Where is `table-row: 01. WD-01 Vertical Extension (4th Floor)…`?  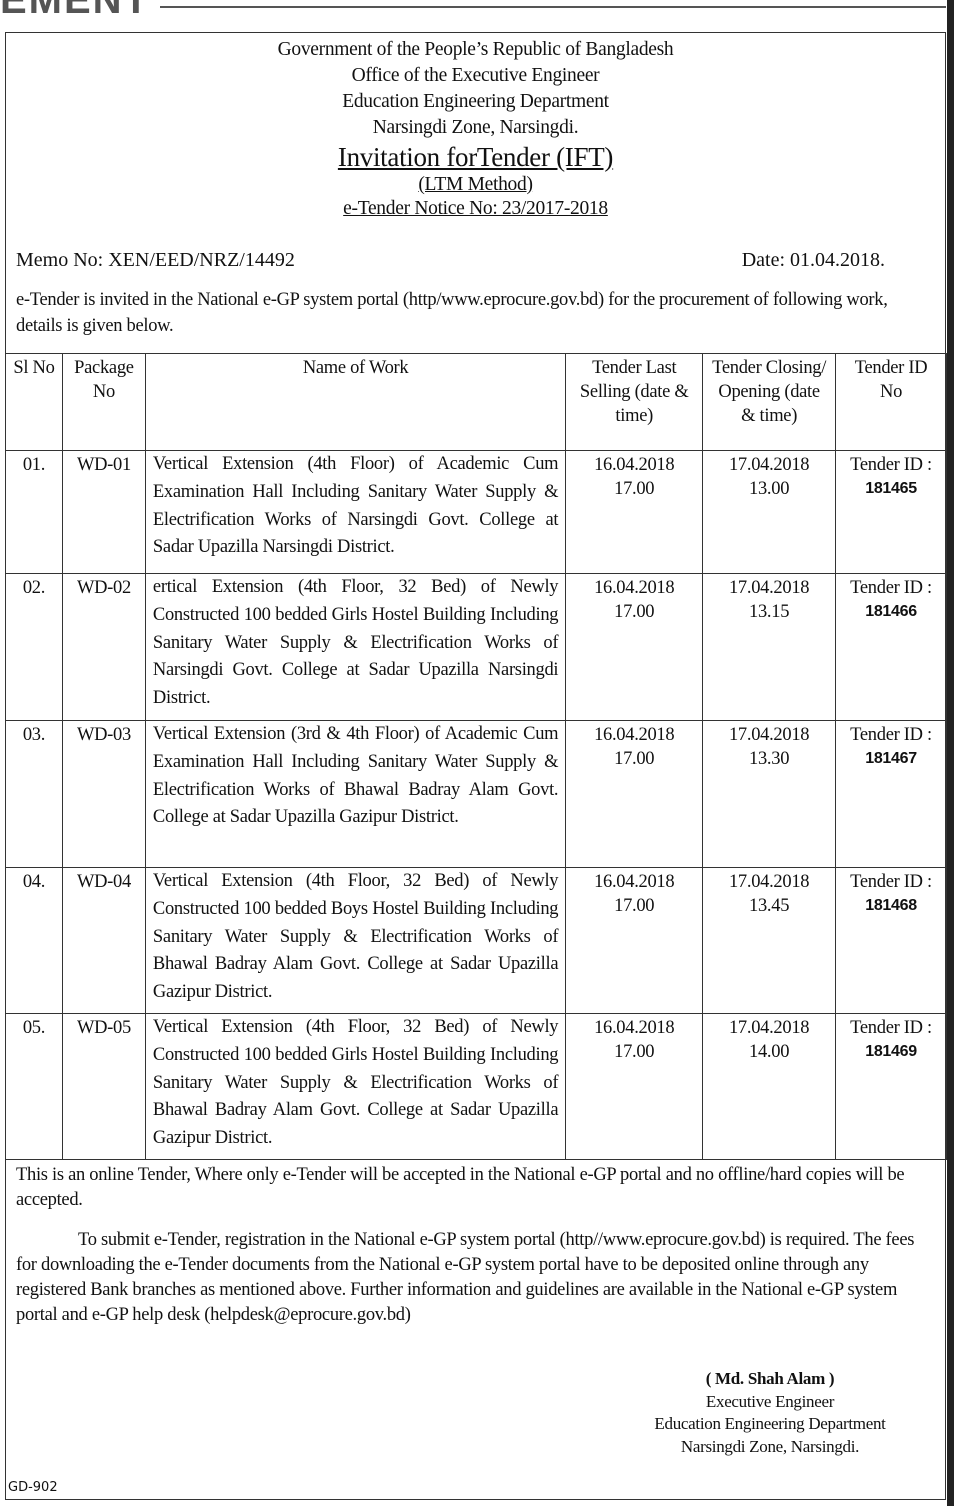
table-row: 01. WD-01 Vertical Extension (4th Floor)… is located at coordinates (476, 512).